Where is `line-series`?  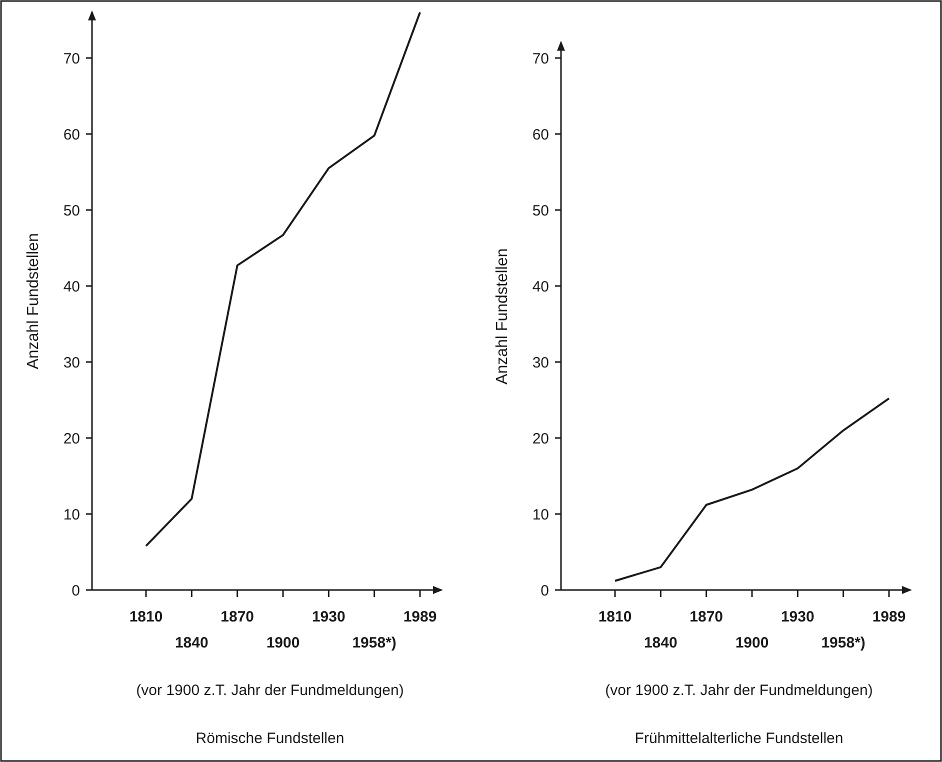
line-series is located at coordinates (752, 489).